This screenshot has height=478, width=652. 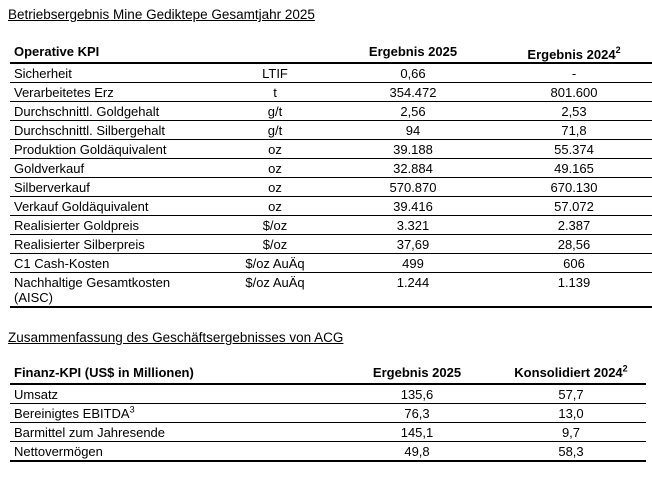 I want to click on kpi-cell: Realisierter Goldpreis, so click(x=114, y=225).